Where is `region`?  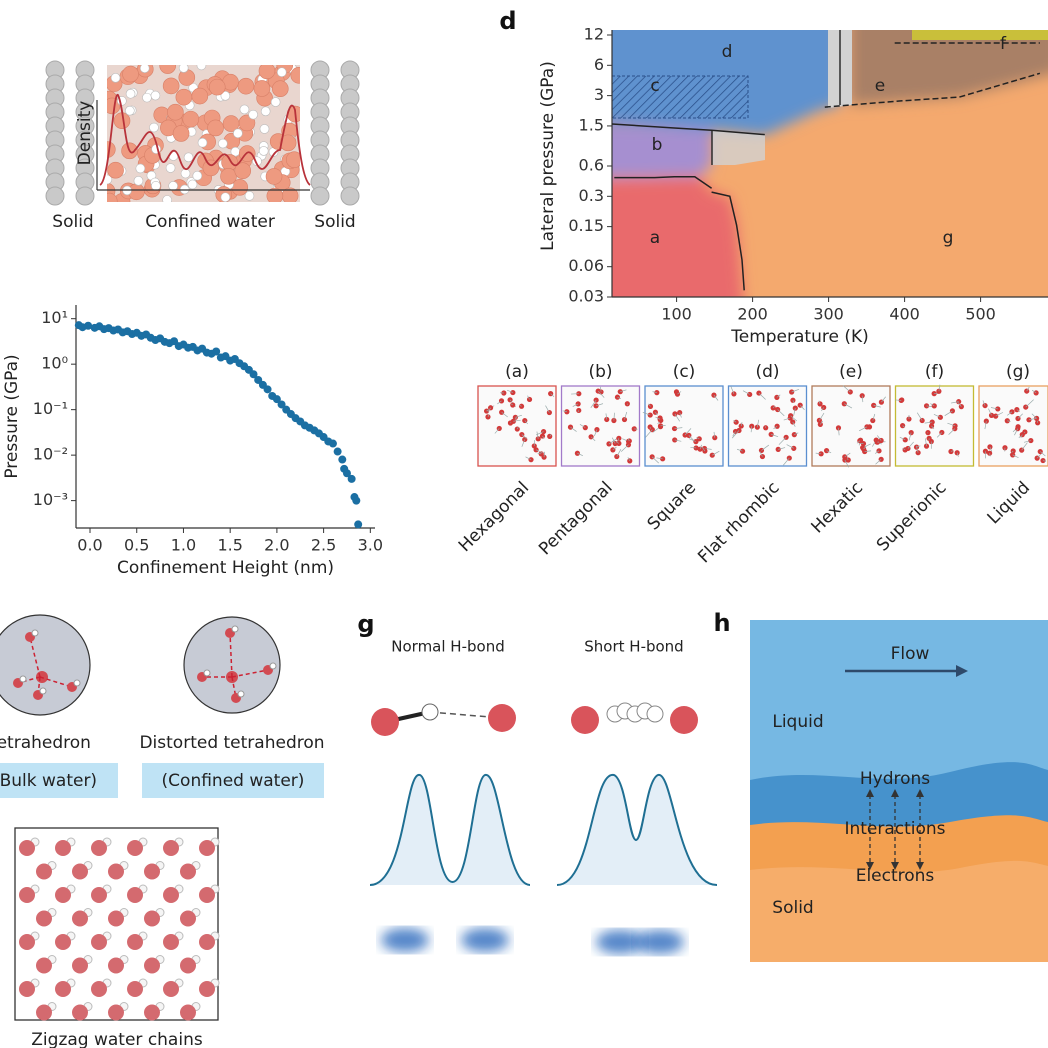 region is located at coordinates (738, 147).